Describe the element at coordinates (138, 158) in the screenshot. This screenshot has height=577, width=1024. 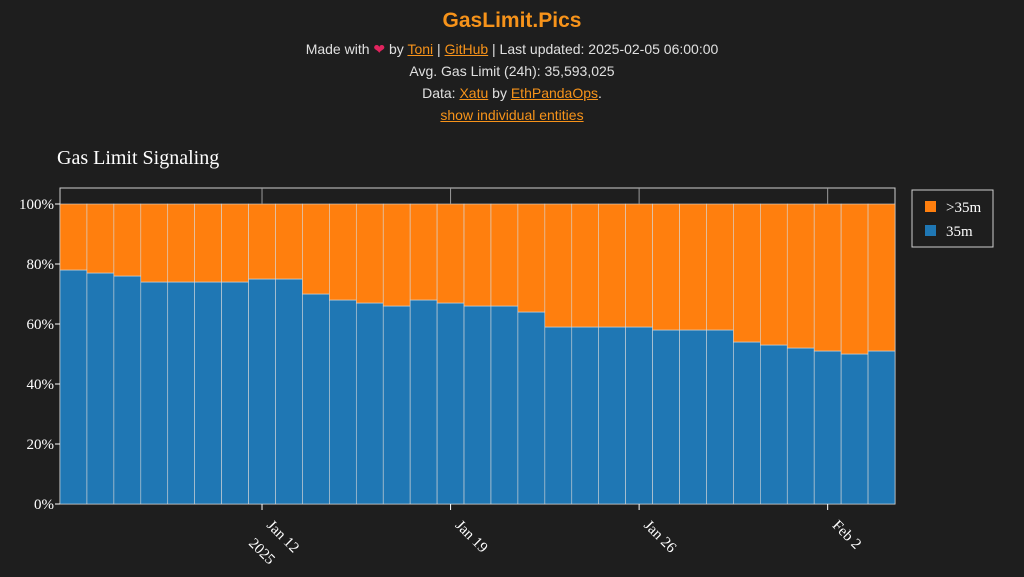
I see `chart-title: Gas Limit Signaling` at that location.